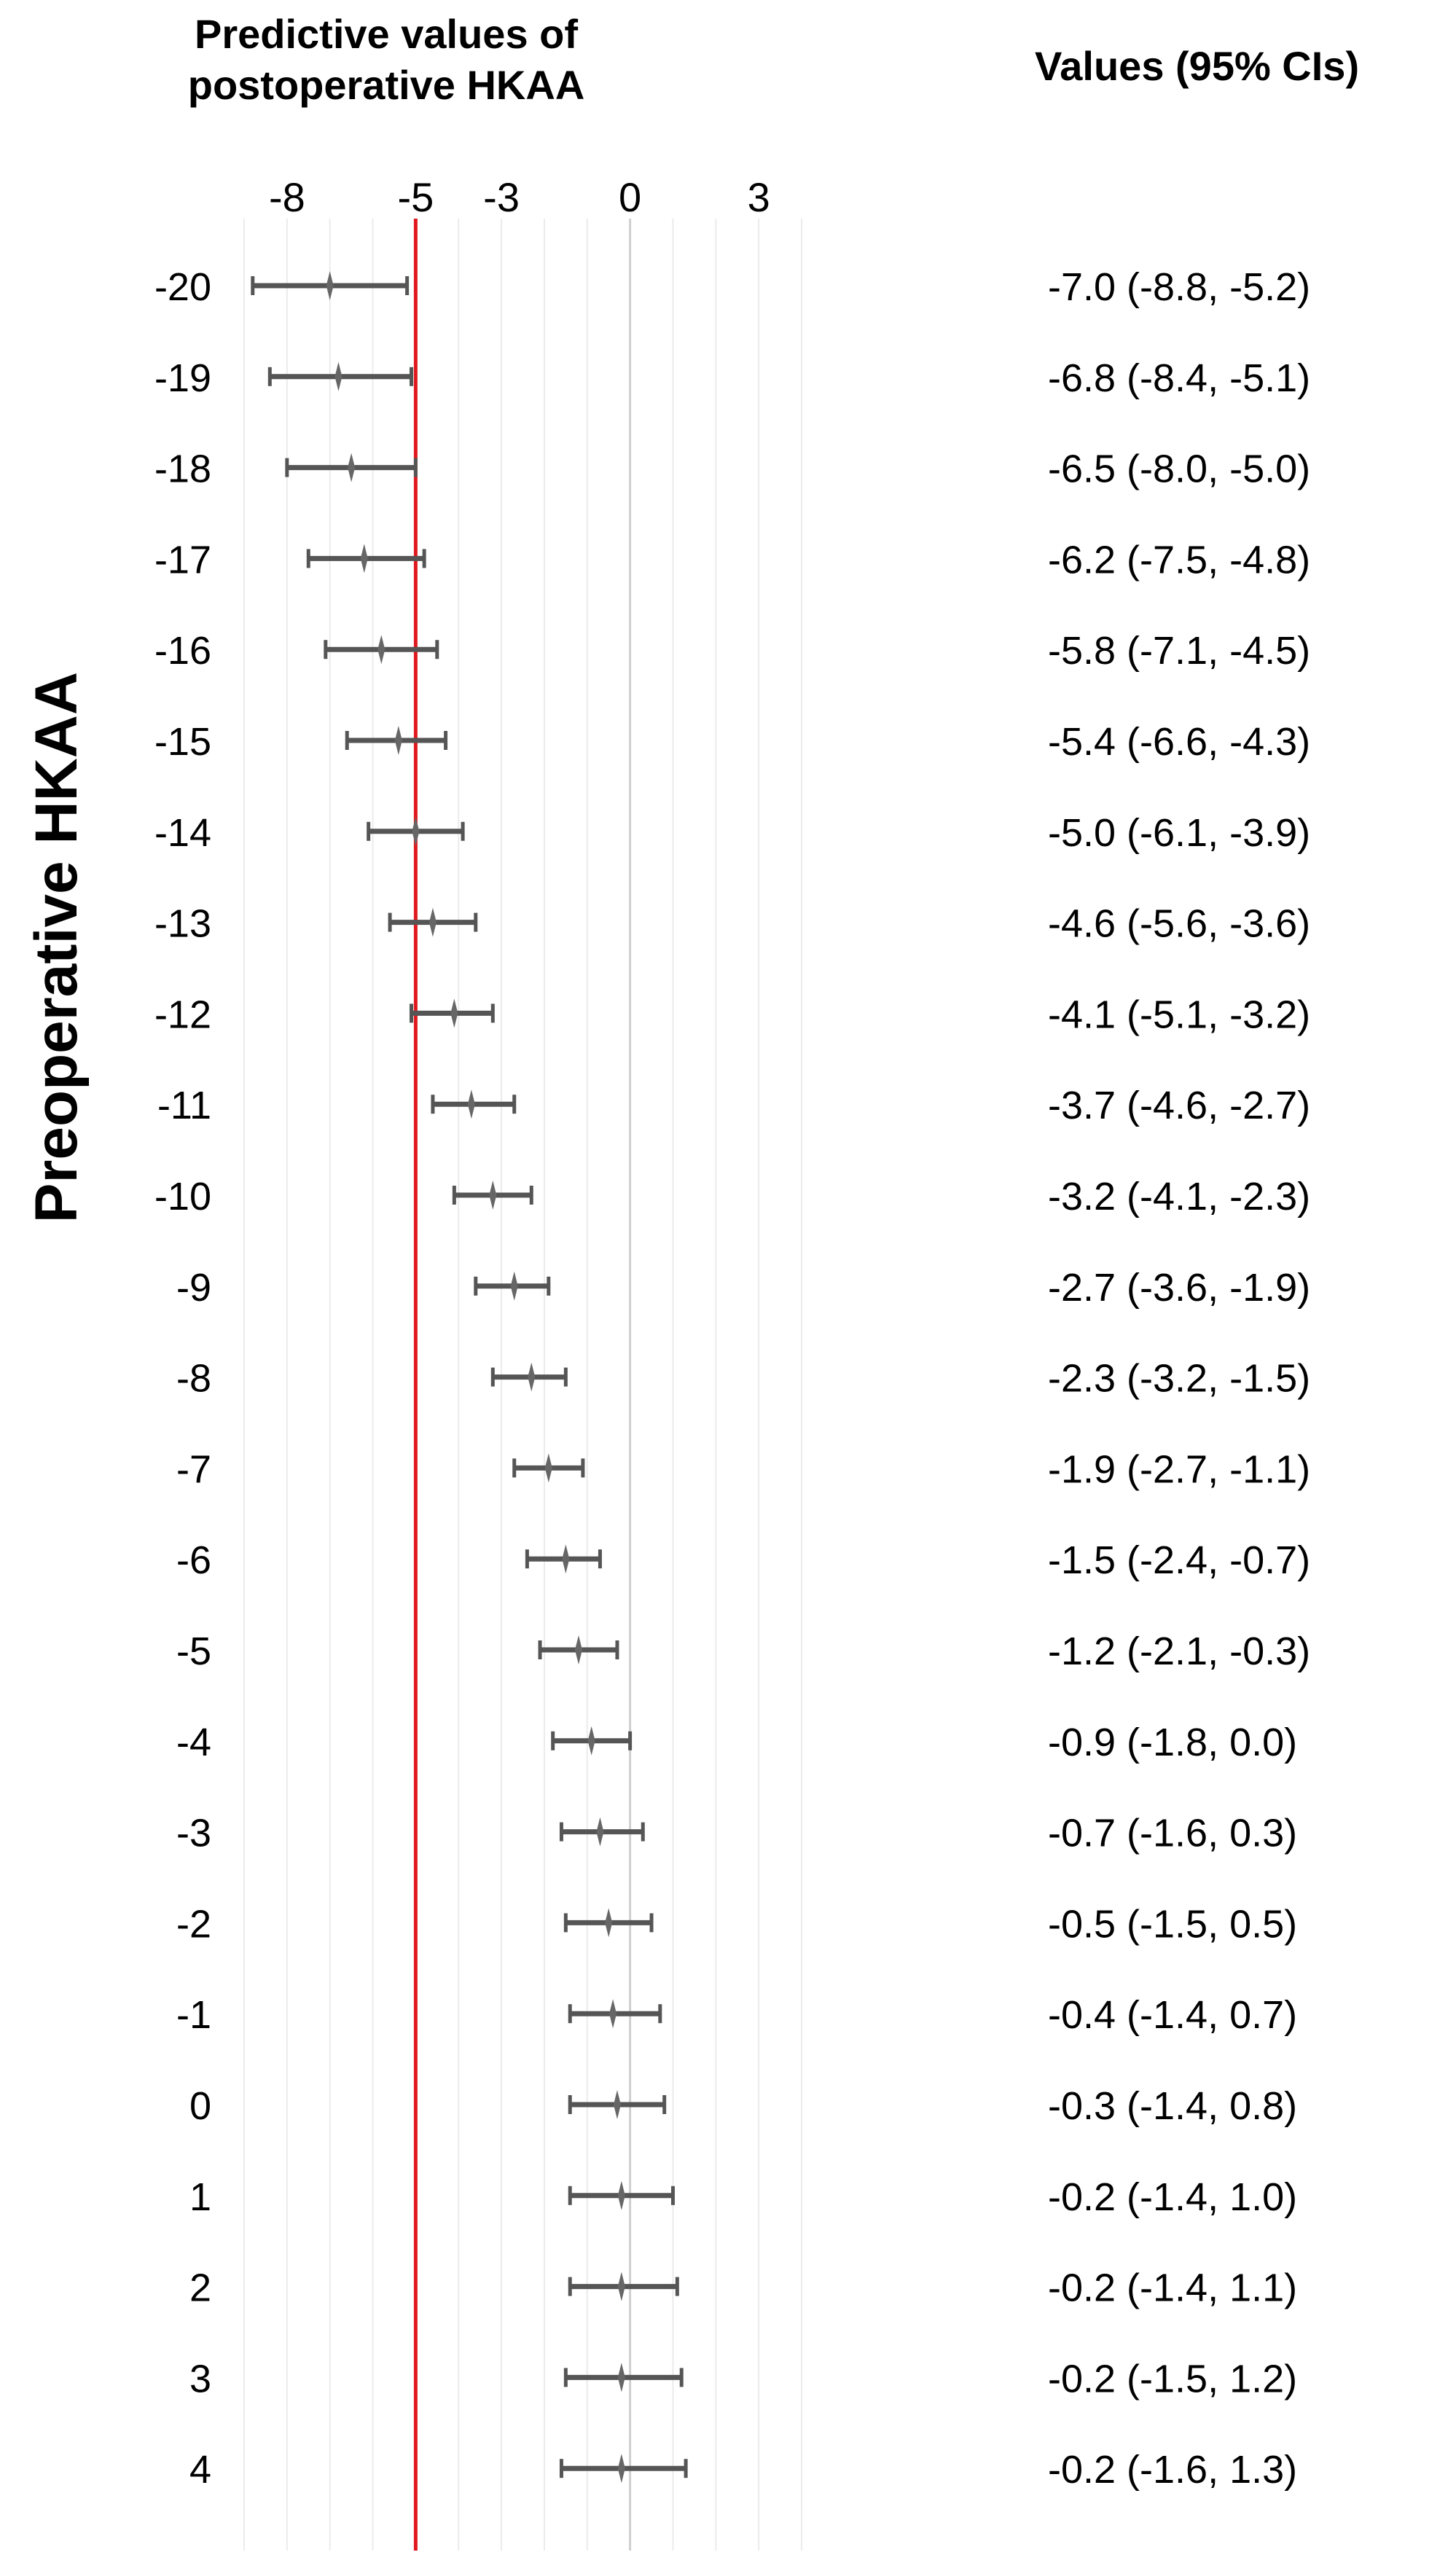 This screenshot has width=1456, height=2563. What do you see at coordinates (1172, 2197) in the screenshot?
I see `row-value-text: -0.2 (-1.4, 1.0)` at bounding box center [1172, 2197].